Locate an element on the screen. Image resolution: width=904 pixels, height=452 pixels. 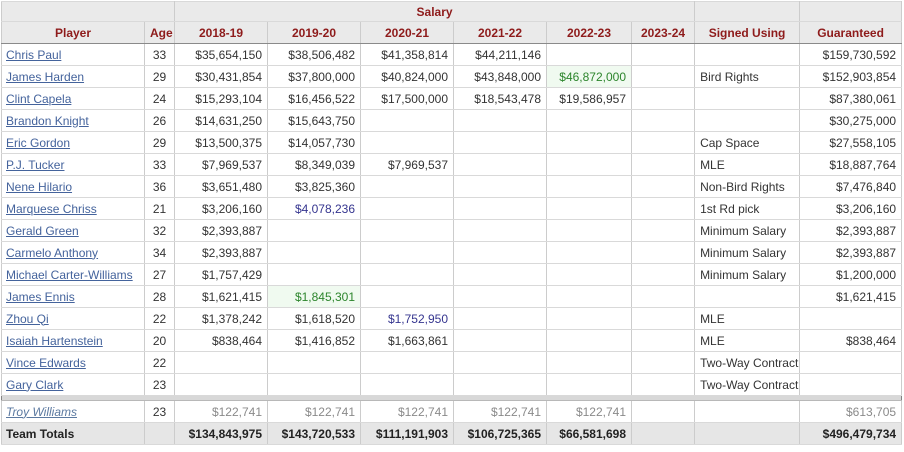
salary-cell: $3,651,480 is located at coordinates (221, 186).